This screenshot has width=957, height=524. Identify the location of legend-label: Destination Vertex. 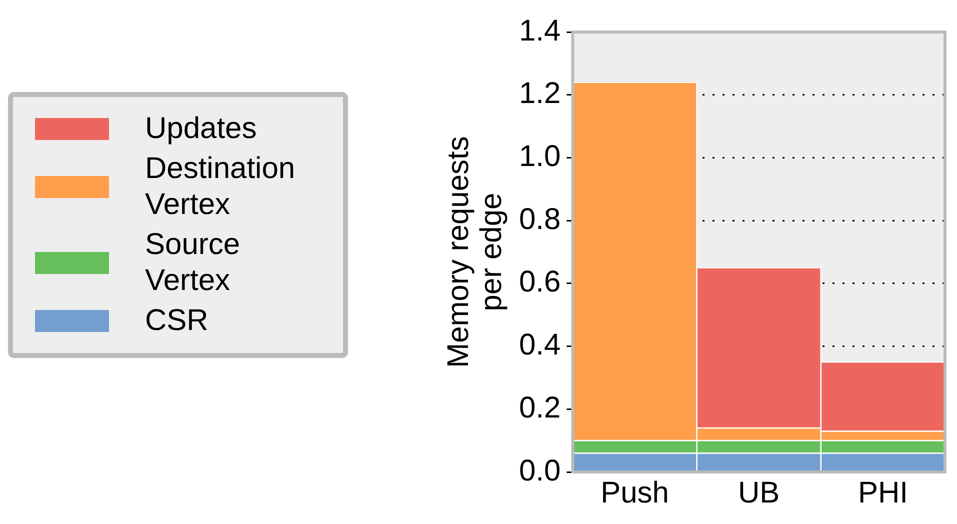
(220, 187).